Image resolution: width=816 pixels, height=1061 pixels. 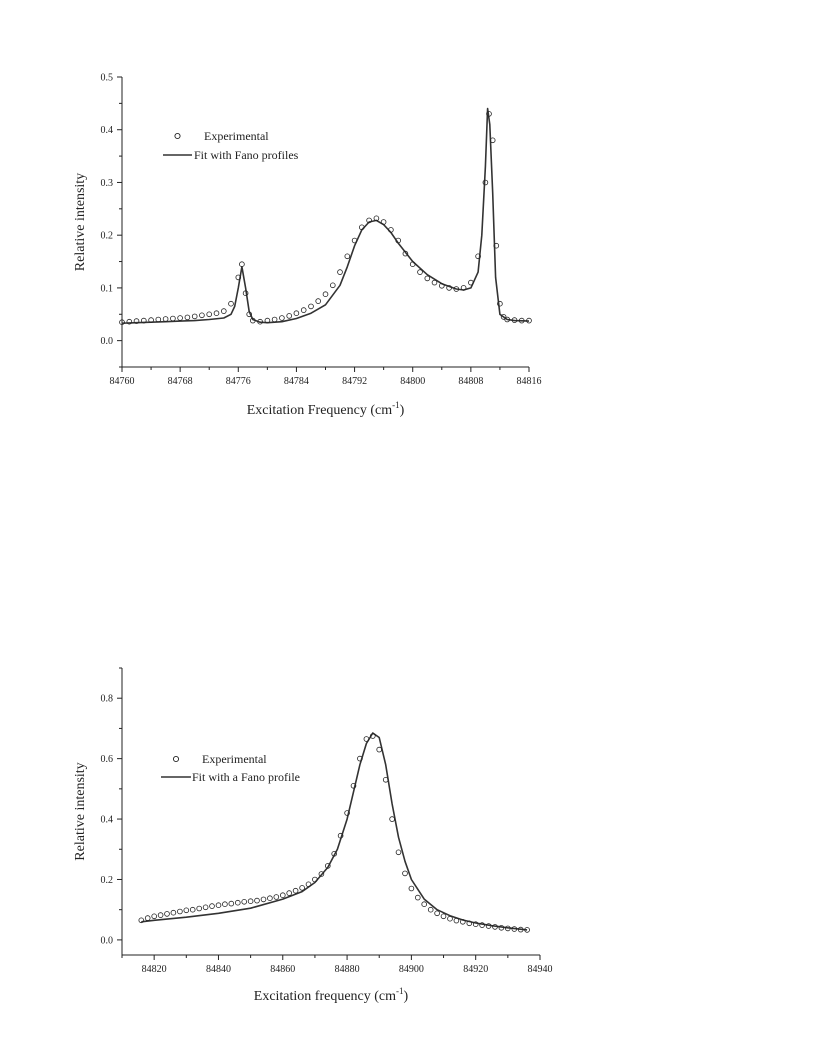 What do you see at coordinates (122, 381) in the screenshot?
I see `x-tick-label: 84760` at bounding box center [122, 381].